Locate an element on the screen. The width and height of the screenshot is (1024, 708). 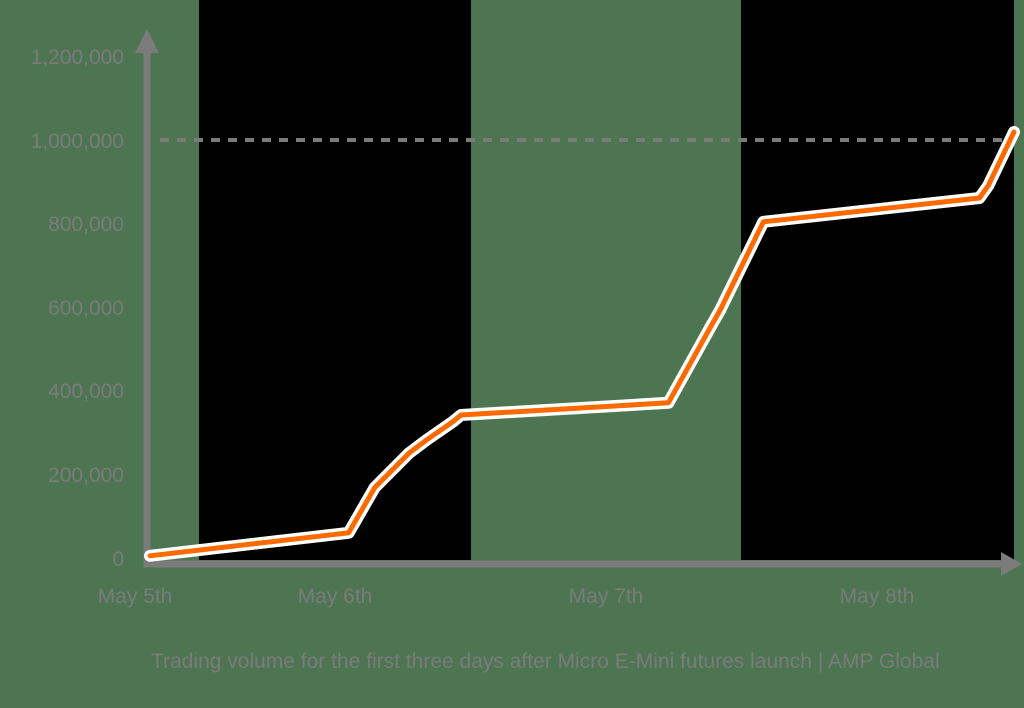
y-axis-arrow-icon is located at coordinates (147, 41).